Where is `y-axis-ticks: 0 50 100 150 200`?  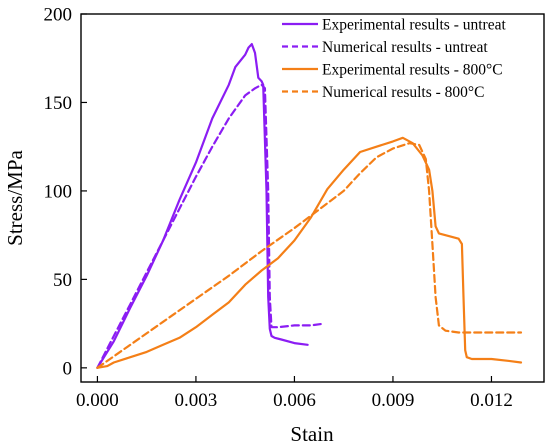
y-axis-ticks: 0 50 100 150 200 is located at coordinates (65, 192).